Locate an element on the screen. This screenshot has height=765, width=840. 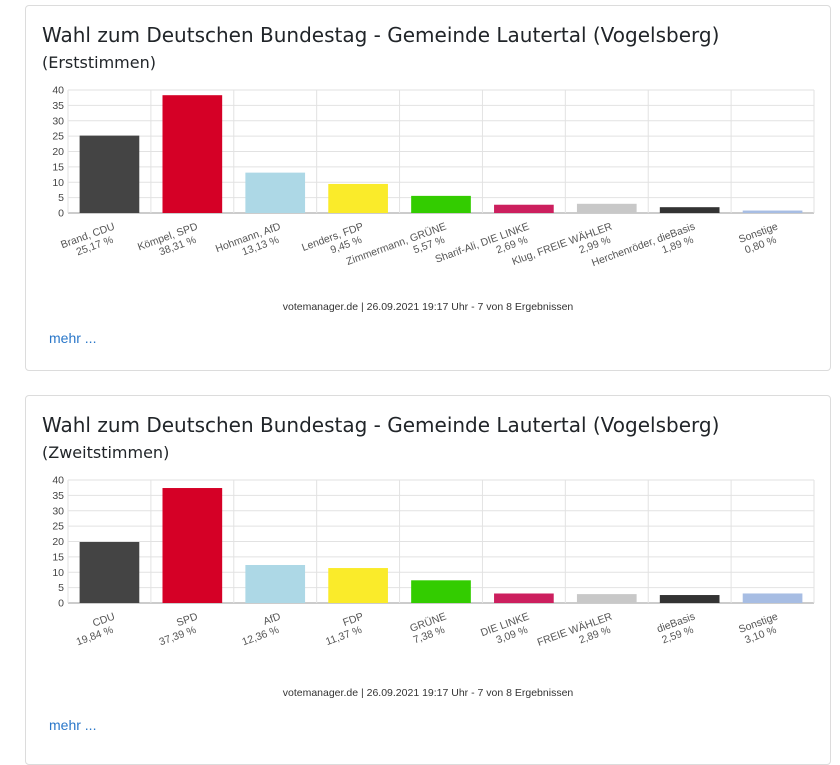
value-label: 12,36 % is located at coordinates (260, 636).